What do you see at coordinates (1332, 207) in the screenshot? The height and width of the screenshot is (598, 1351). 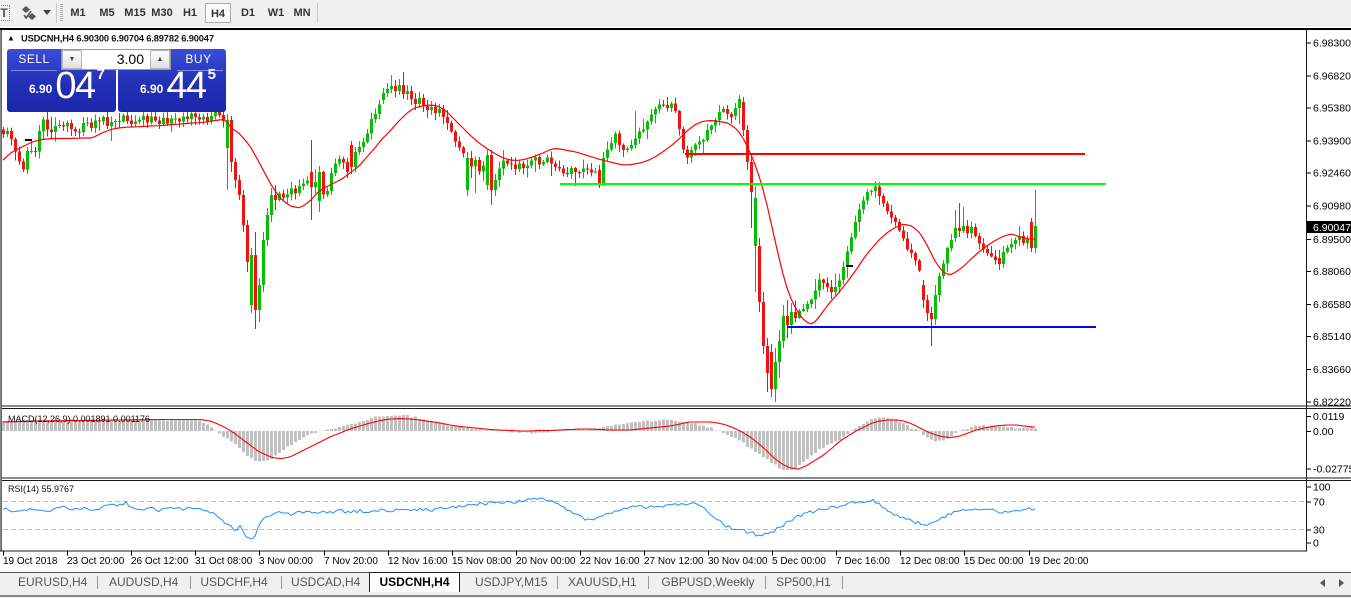 I see `svg-text: 6.90980` at bounding box center [1332, 207].